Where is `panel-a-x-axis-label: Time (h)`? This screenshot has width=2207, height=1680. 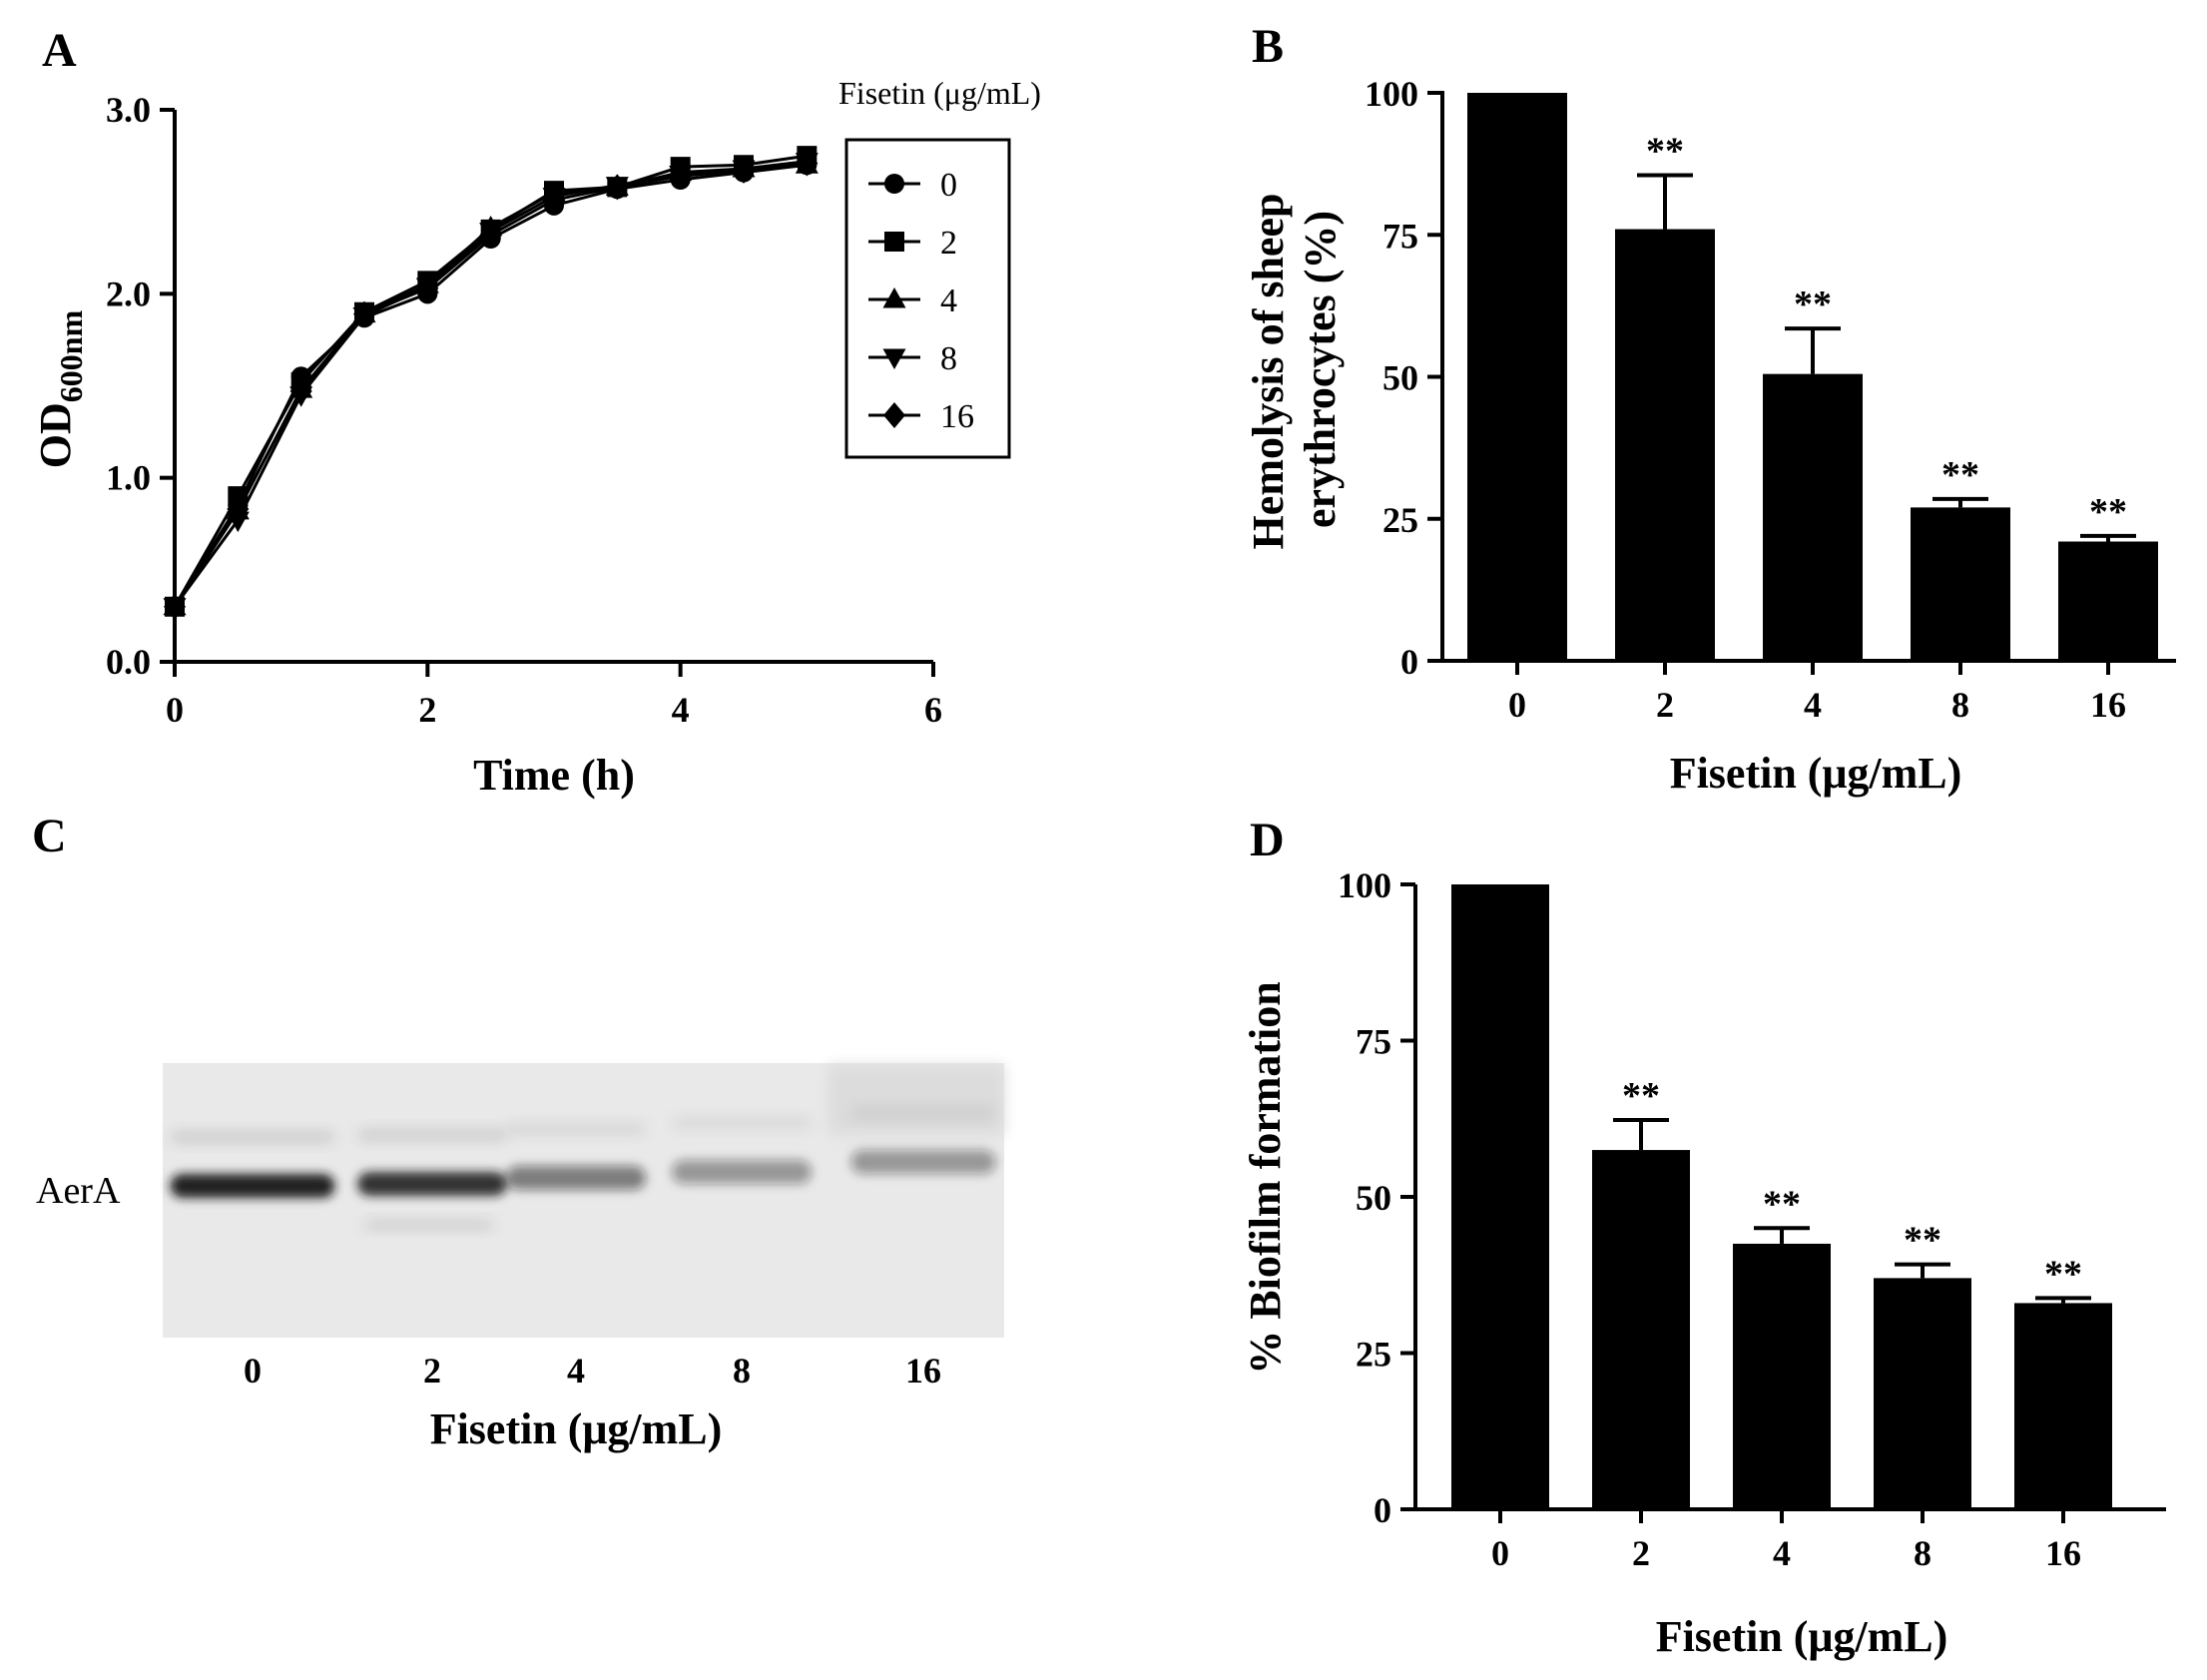
panel-a-x-axis-label: Time (h) is located at coordinates (554, 775).